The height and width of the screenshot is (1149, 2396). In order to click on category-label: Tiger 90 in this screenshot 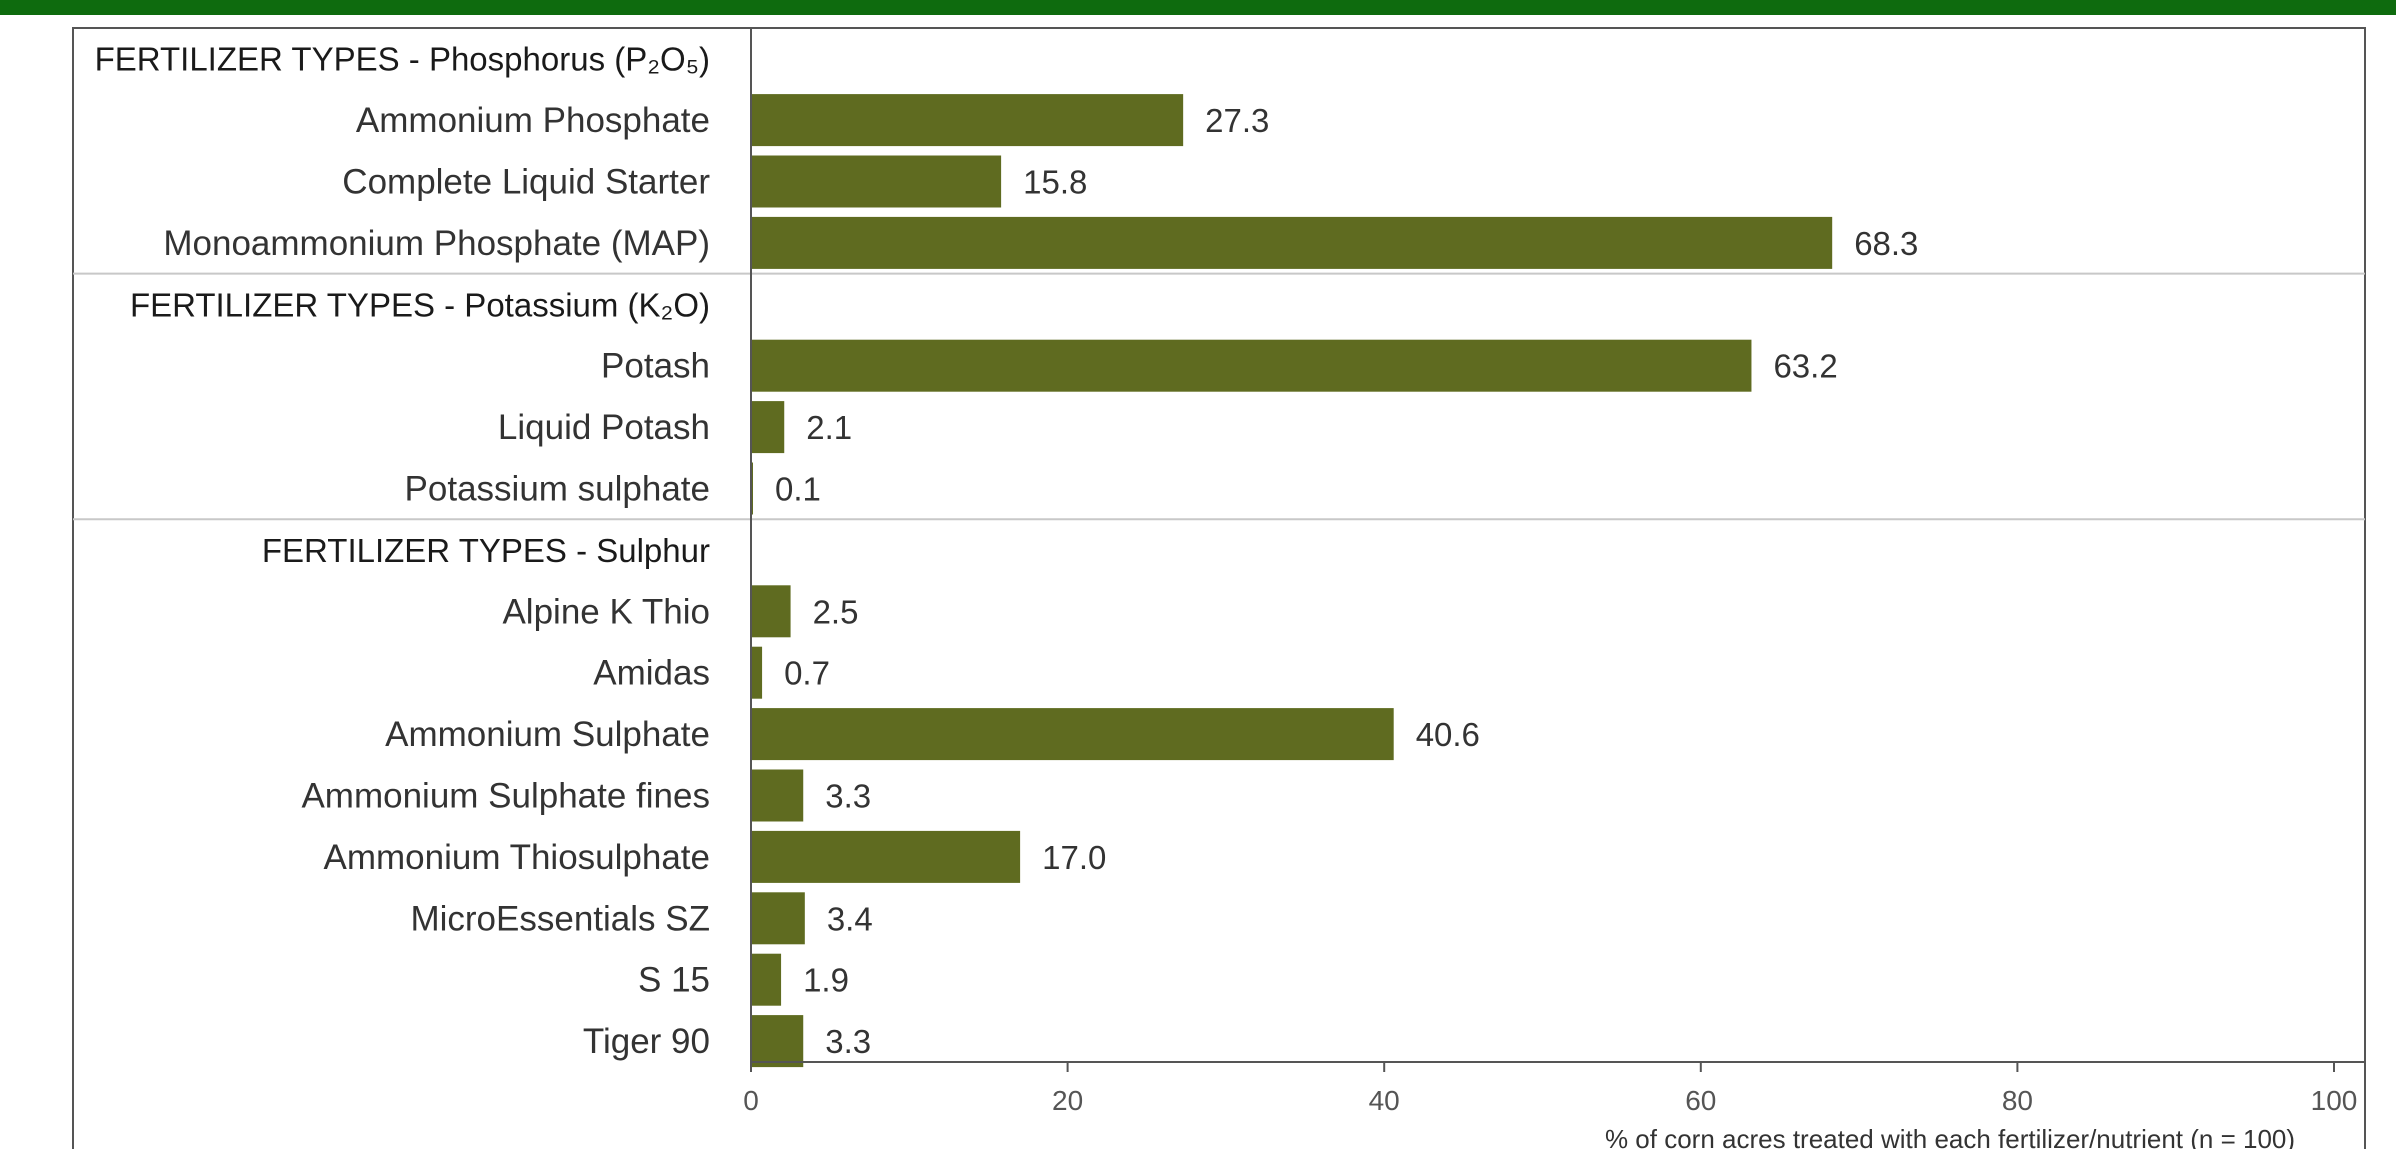, I will do `click(646, 1041)`.